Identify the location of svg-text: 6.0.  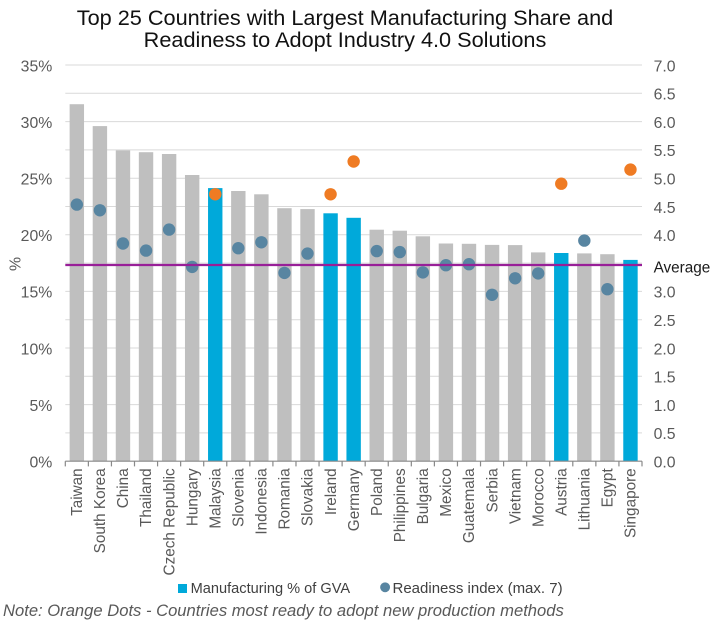
(665, 123).